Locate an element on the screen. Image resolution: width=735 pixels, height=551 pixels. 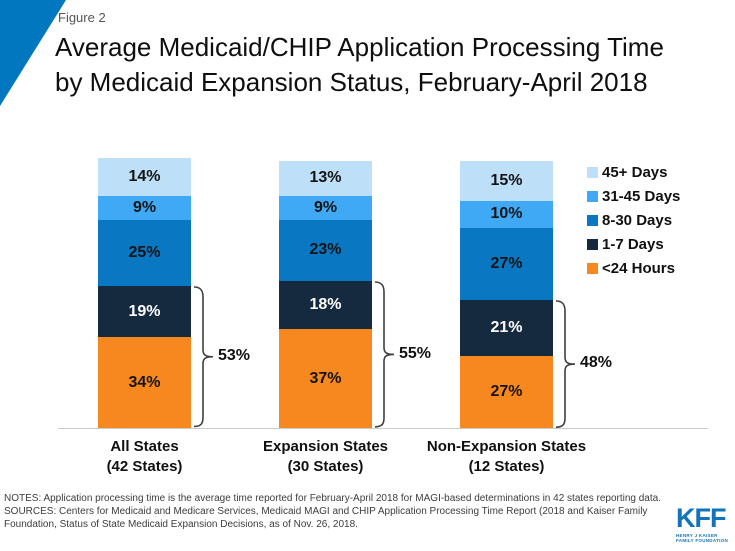
stacked-bar: 14% 9% 25% 19% 34% is located at coordinates (144, 293).